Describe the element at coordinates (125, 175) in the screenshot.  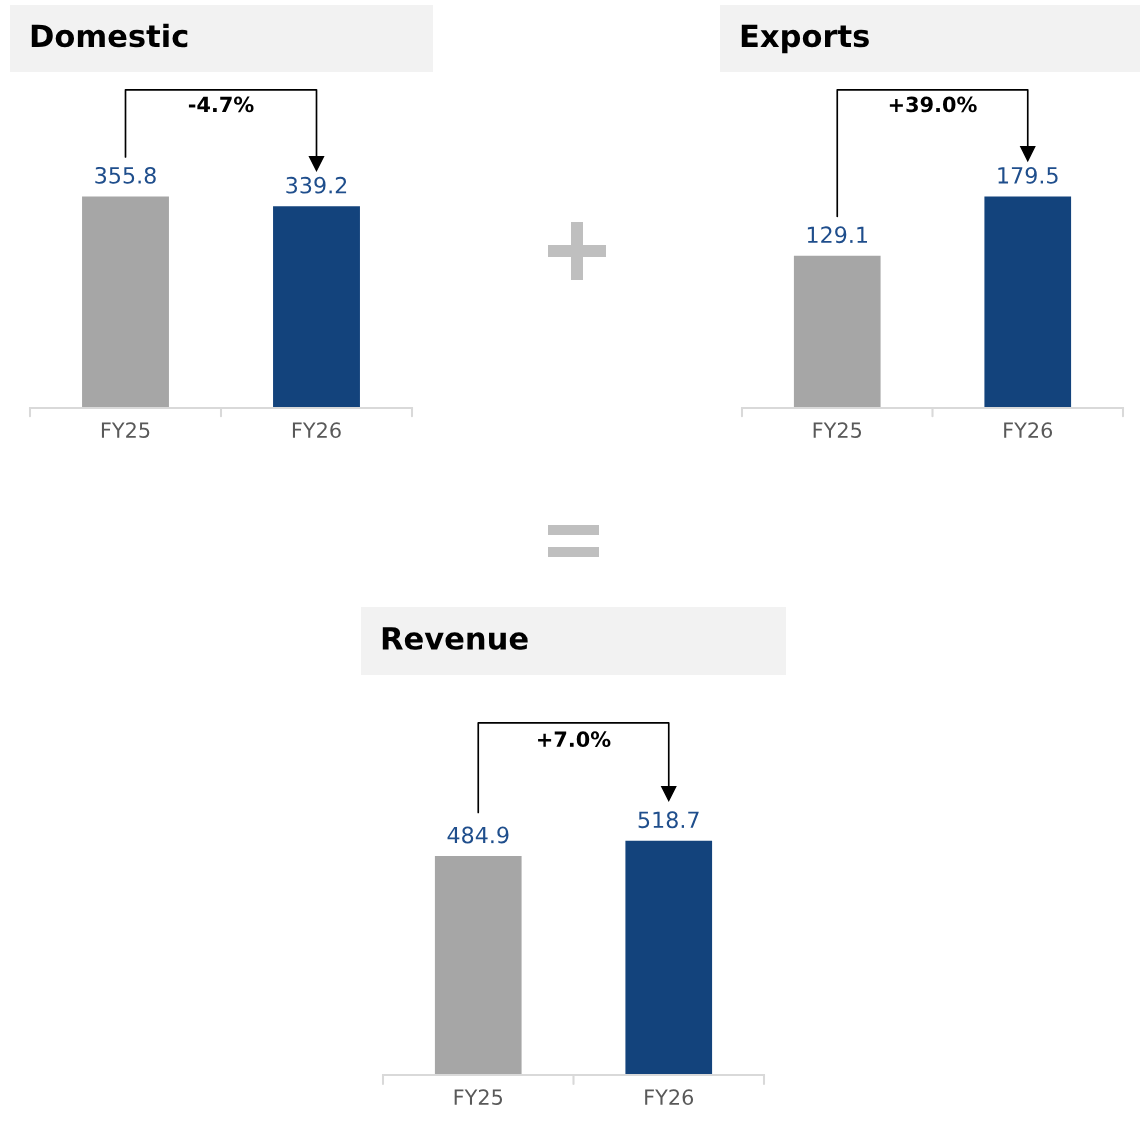
I see `data-label: 355.8` at that location.